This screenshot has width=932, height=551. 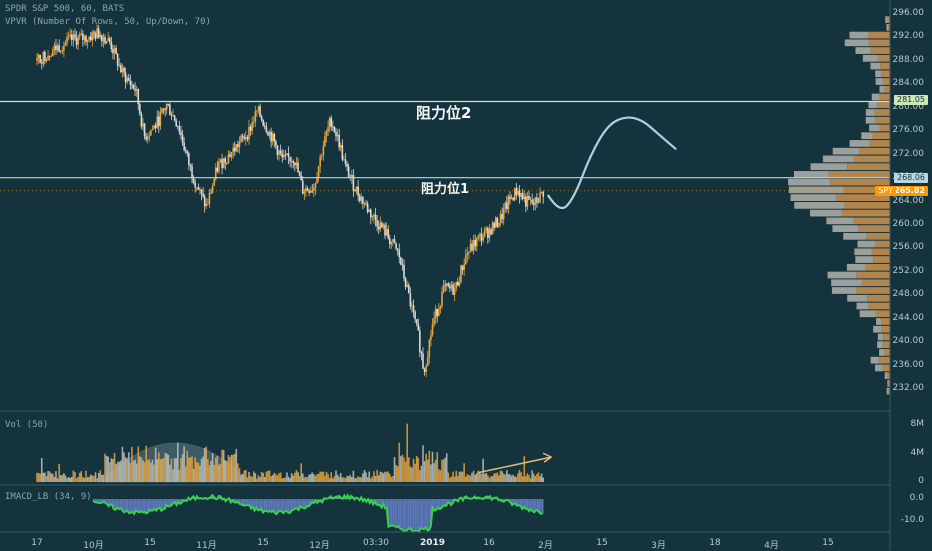 What do you see at coordinates (488, 543) in the screenshot?
I see `time-tick-label: 16` at bounding box center [488, 543].